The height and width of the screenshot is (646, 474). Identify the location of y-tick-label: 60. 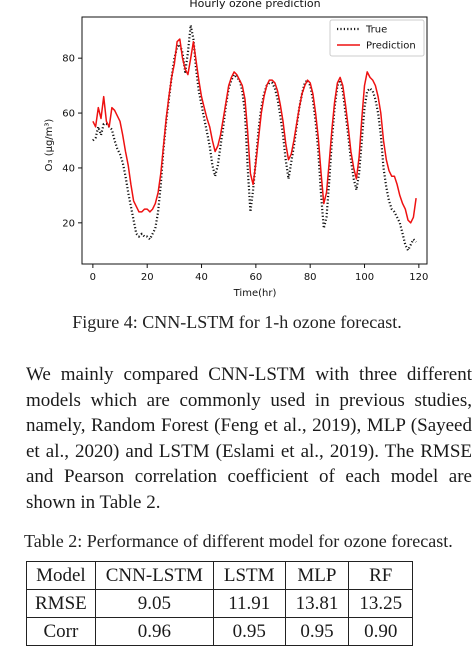
(68, 114).